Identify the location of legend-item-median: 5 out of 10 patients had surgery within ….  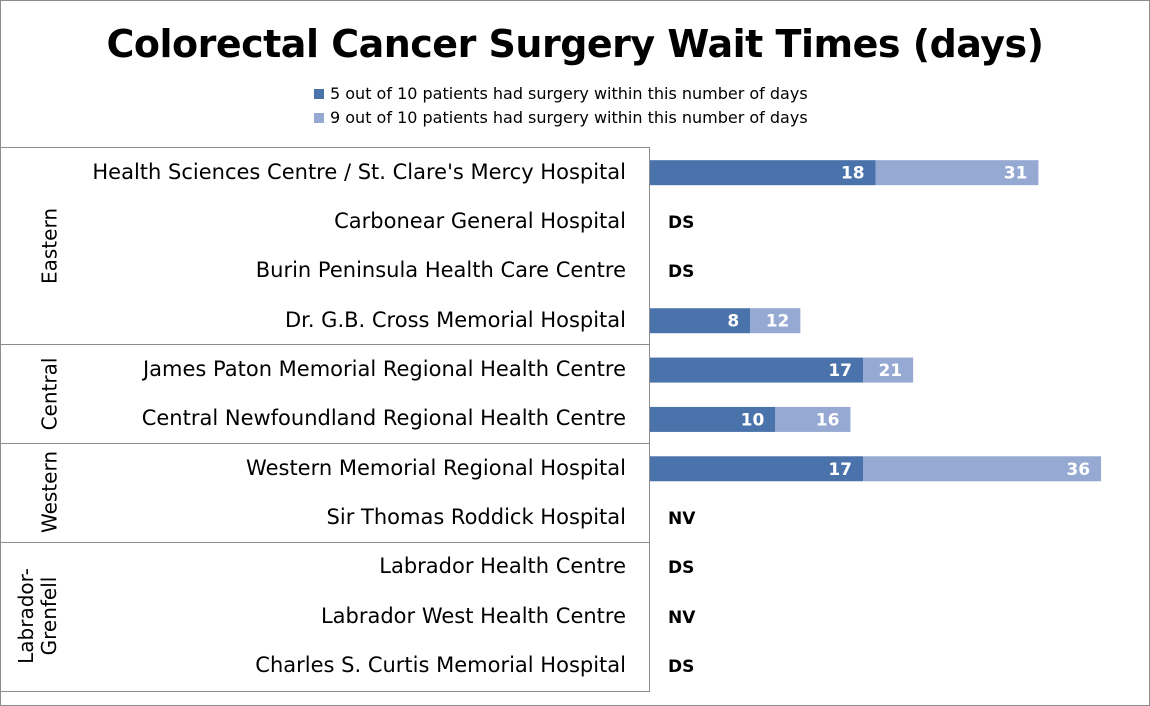
(561, 94).